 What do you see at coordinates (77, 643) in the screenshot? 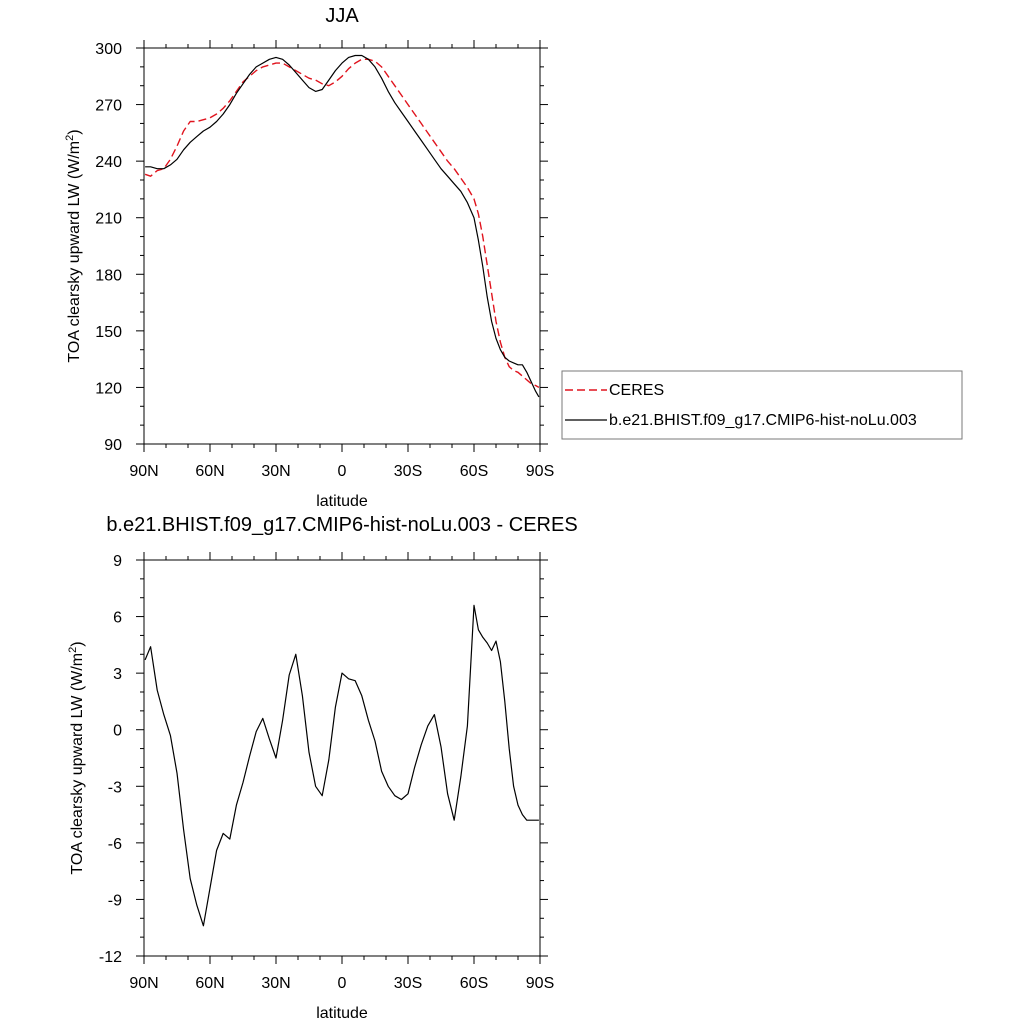
I see `bottom-panel-y-axis-label-end: )` at bounding box center [77, 643].